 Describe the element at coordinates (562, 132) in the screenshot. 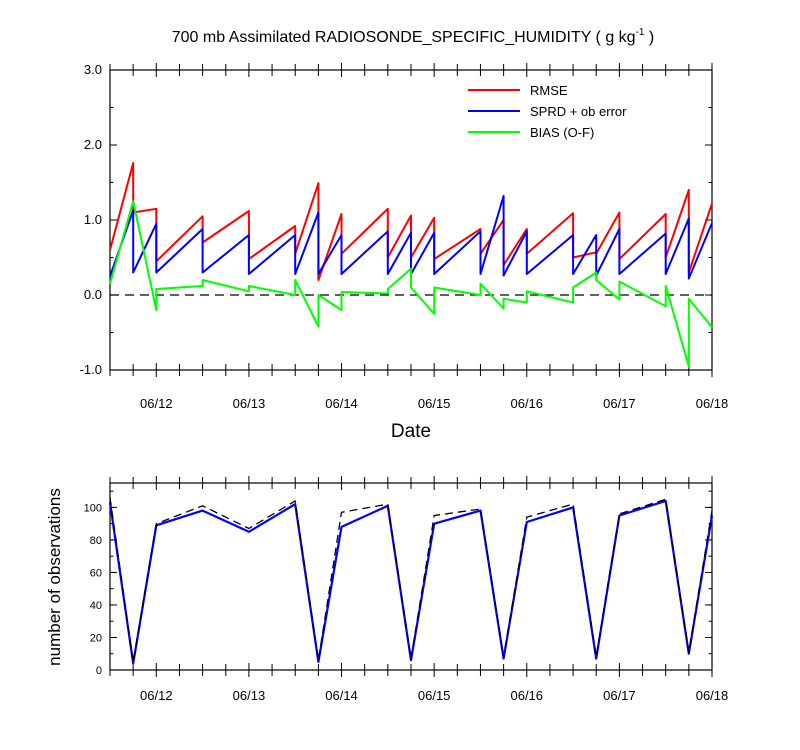

I see `legend-label-2: BIAS (O-F)` at that location.